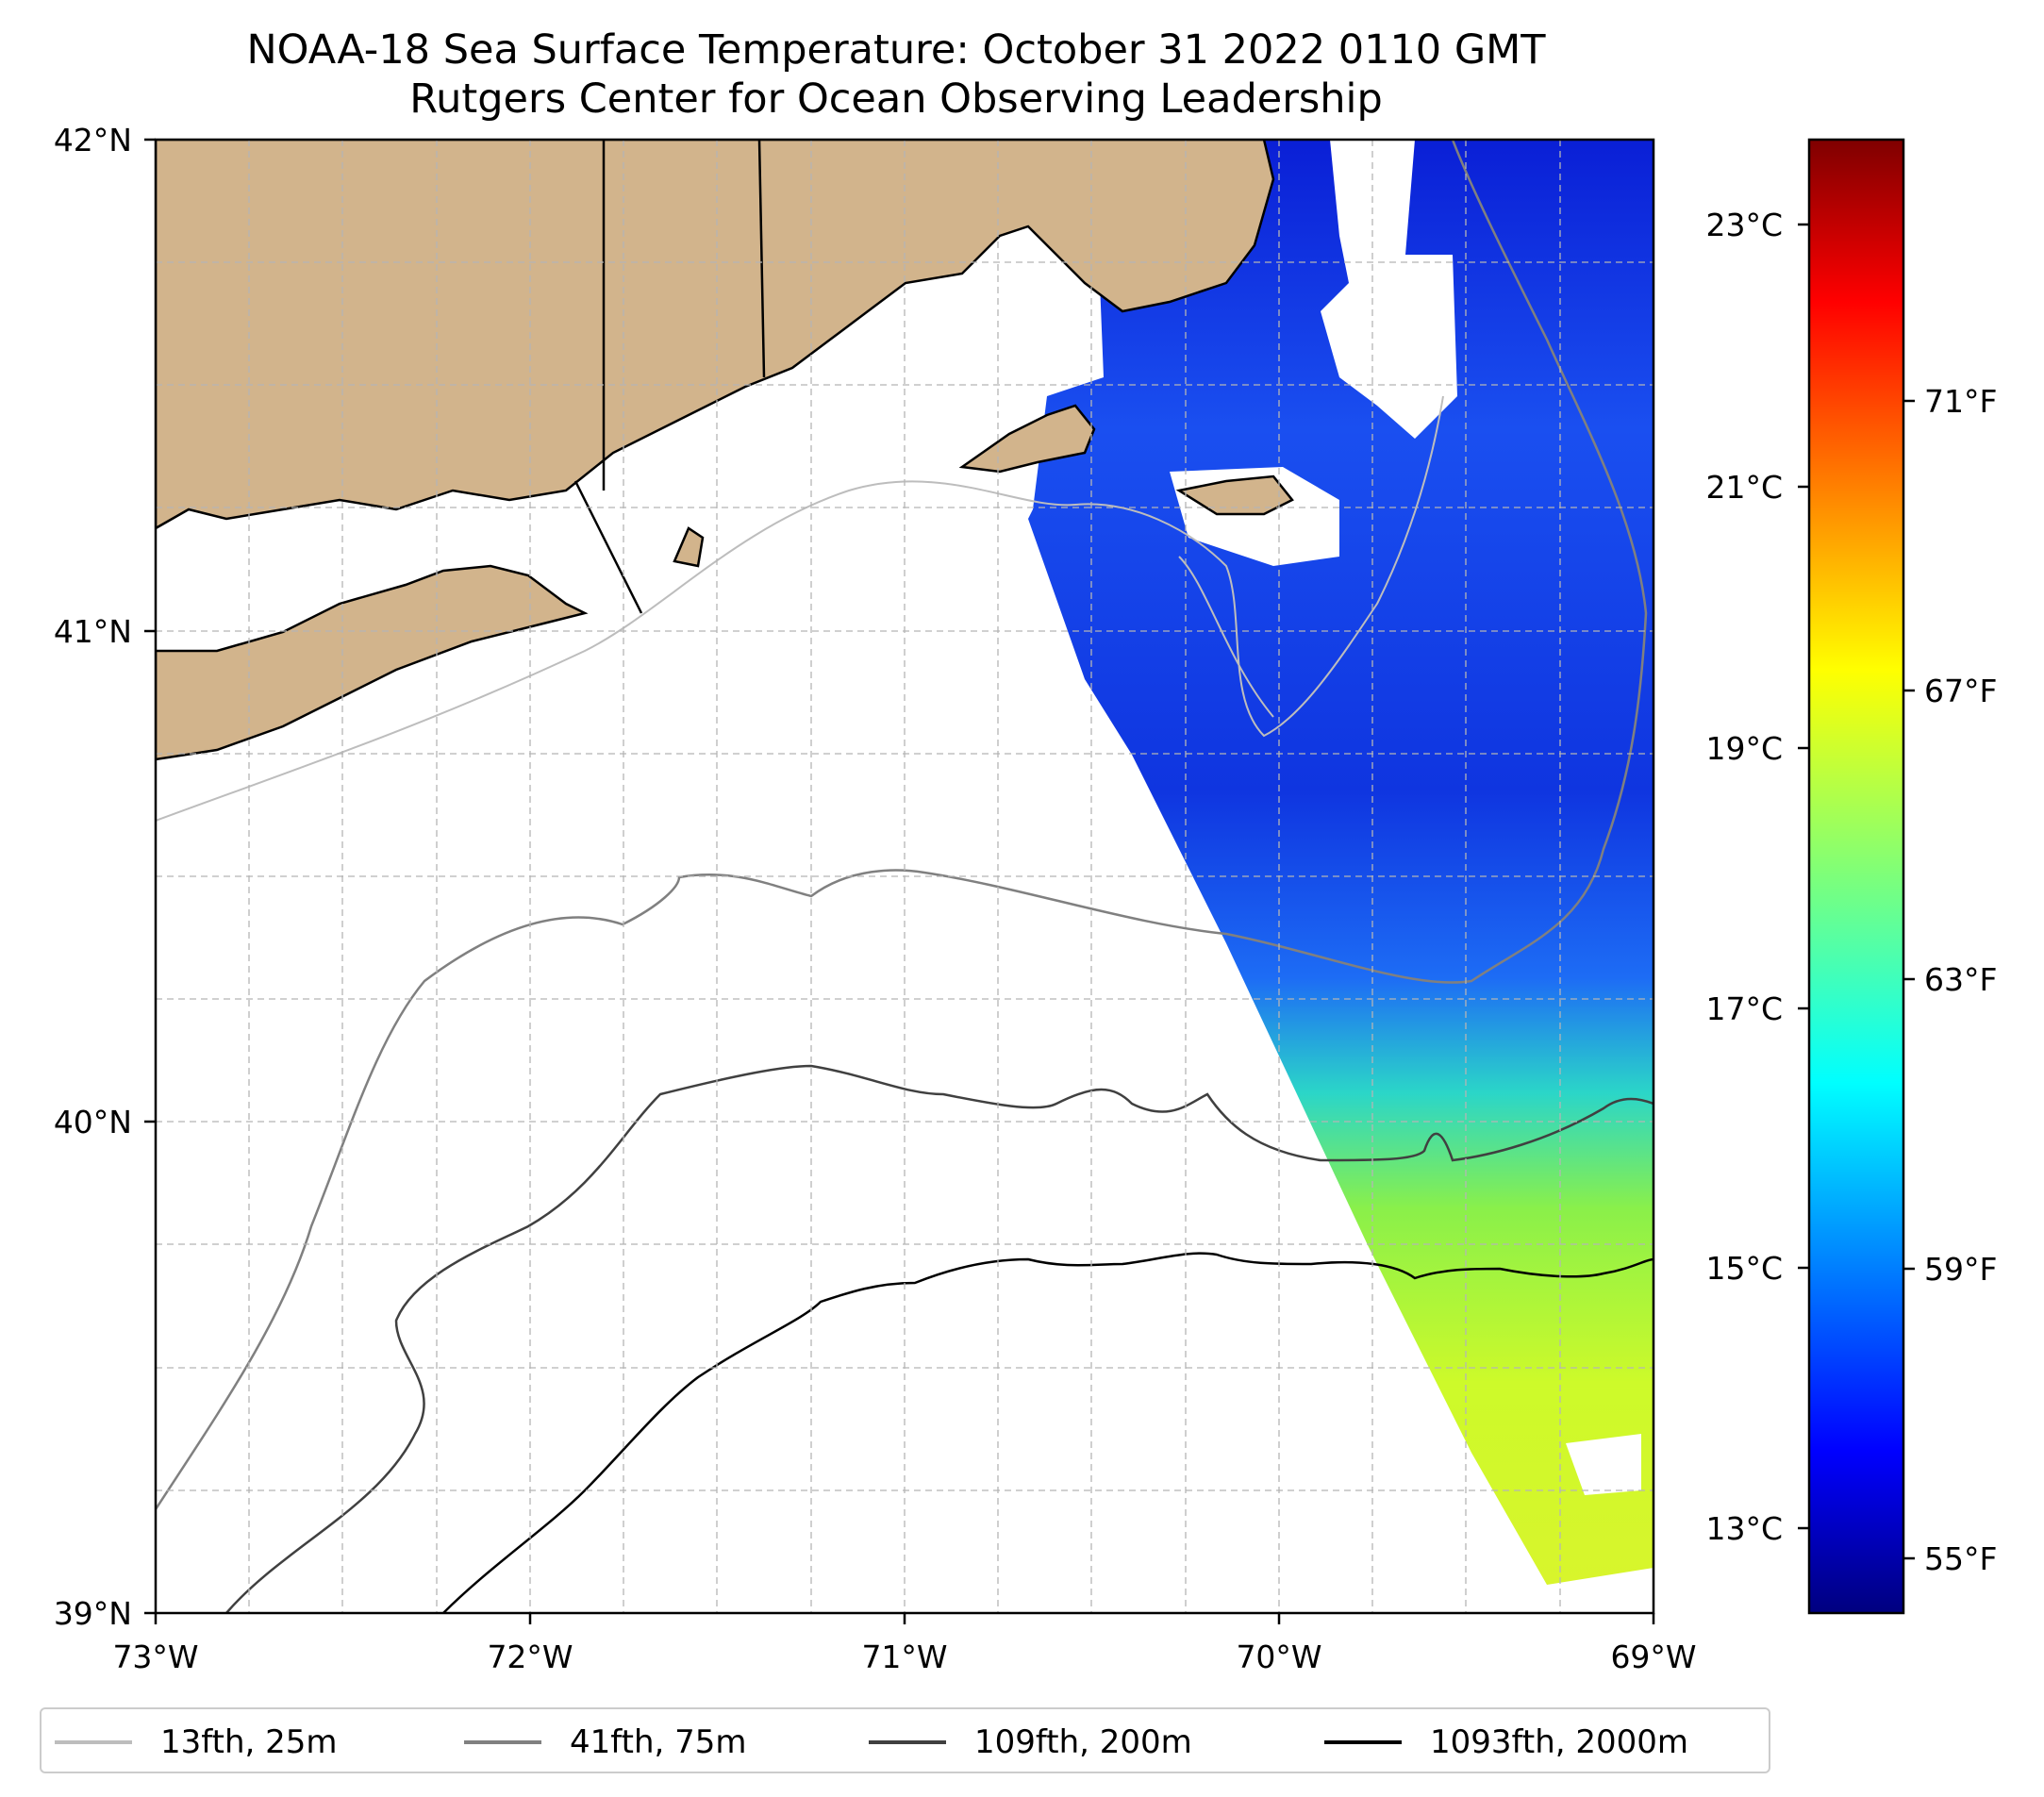 The image size is (2044, 1797). I want to click on legend-item: 41fth, 75m, so click(605, 1742).